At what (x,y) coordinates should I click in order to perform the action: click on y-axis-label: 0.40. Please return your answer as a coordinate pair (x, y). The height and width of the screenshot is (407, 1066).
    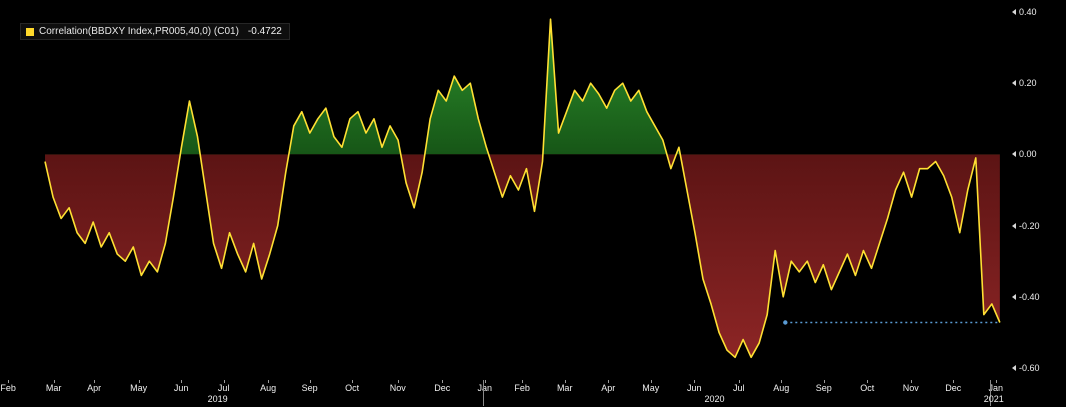
    Looking at the image, I should click on (1024, 12).